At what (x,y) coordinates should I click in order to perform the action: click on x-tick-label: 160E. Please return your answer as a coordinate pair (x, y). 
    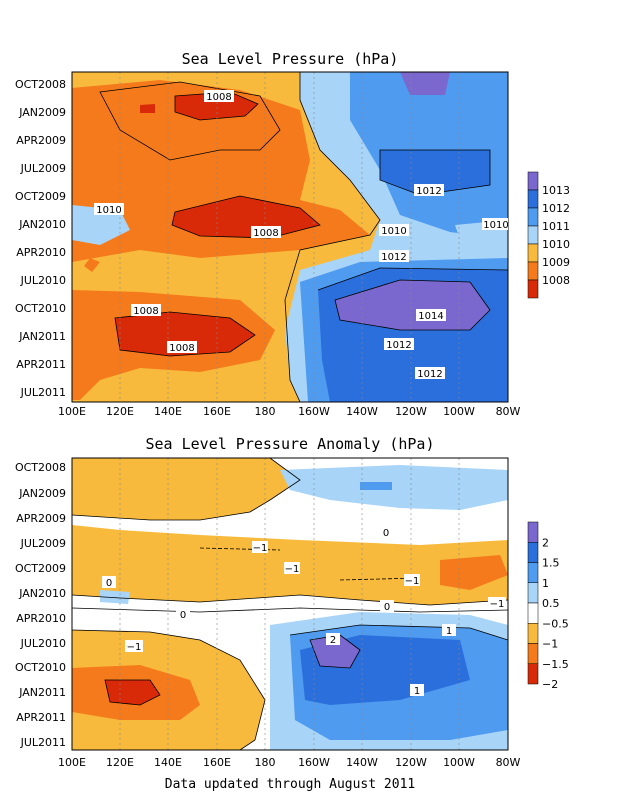
    Looking at the image, I should click on (217, 762).